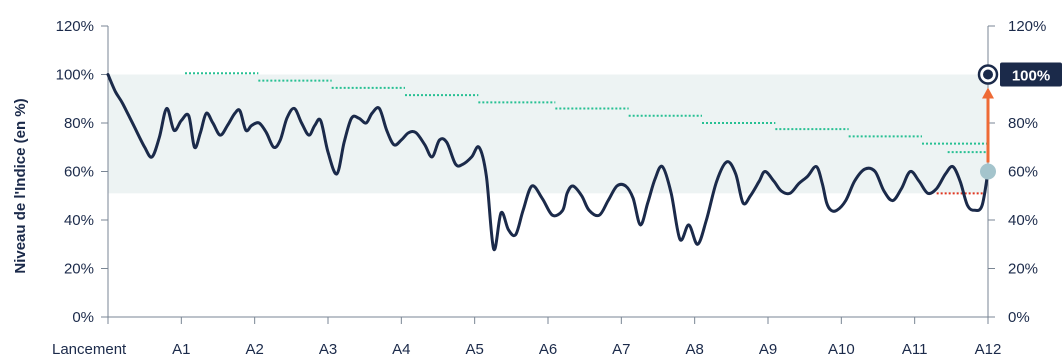 Image resolution: width=1064 pixels, height=357 pixels. Describe the element at coordinates (1023, 123) in the screenshot. I see `y-tick-label-right: 80%` at that location.